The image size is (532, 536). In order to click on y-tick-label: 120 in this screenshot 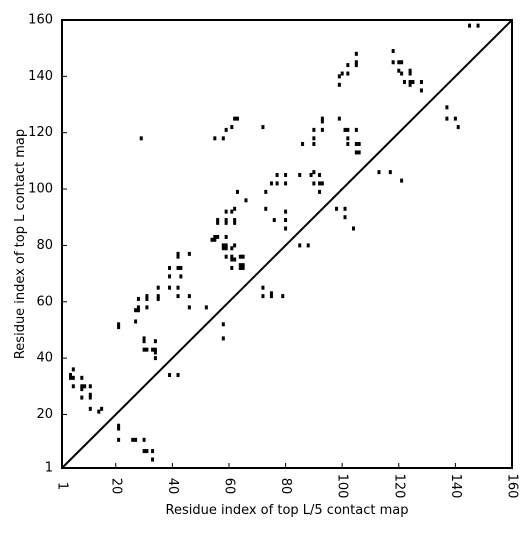, I will do `click(40, 132)`.